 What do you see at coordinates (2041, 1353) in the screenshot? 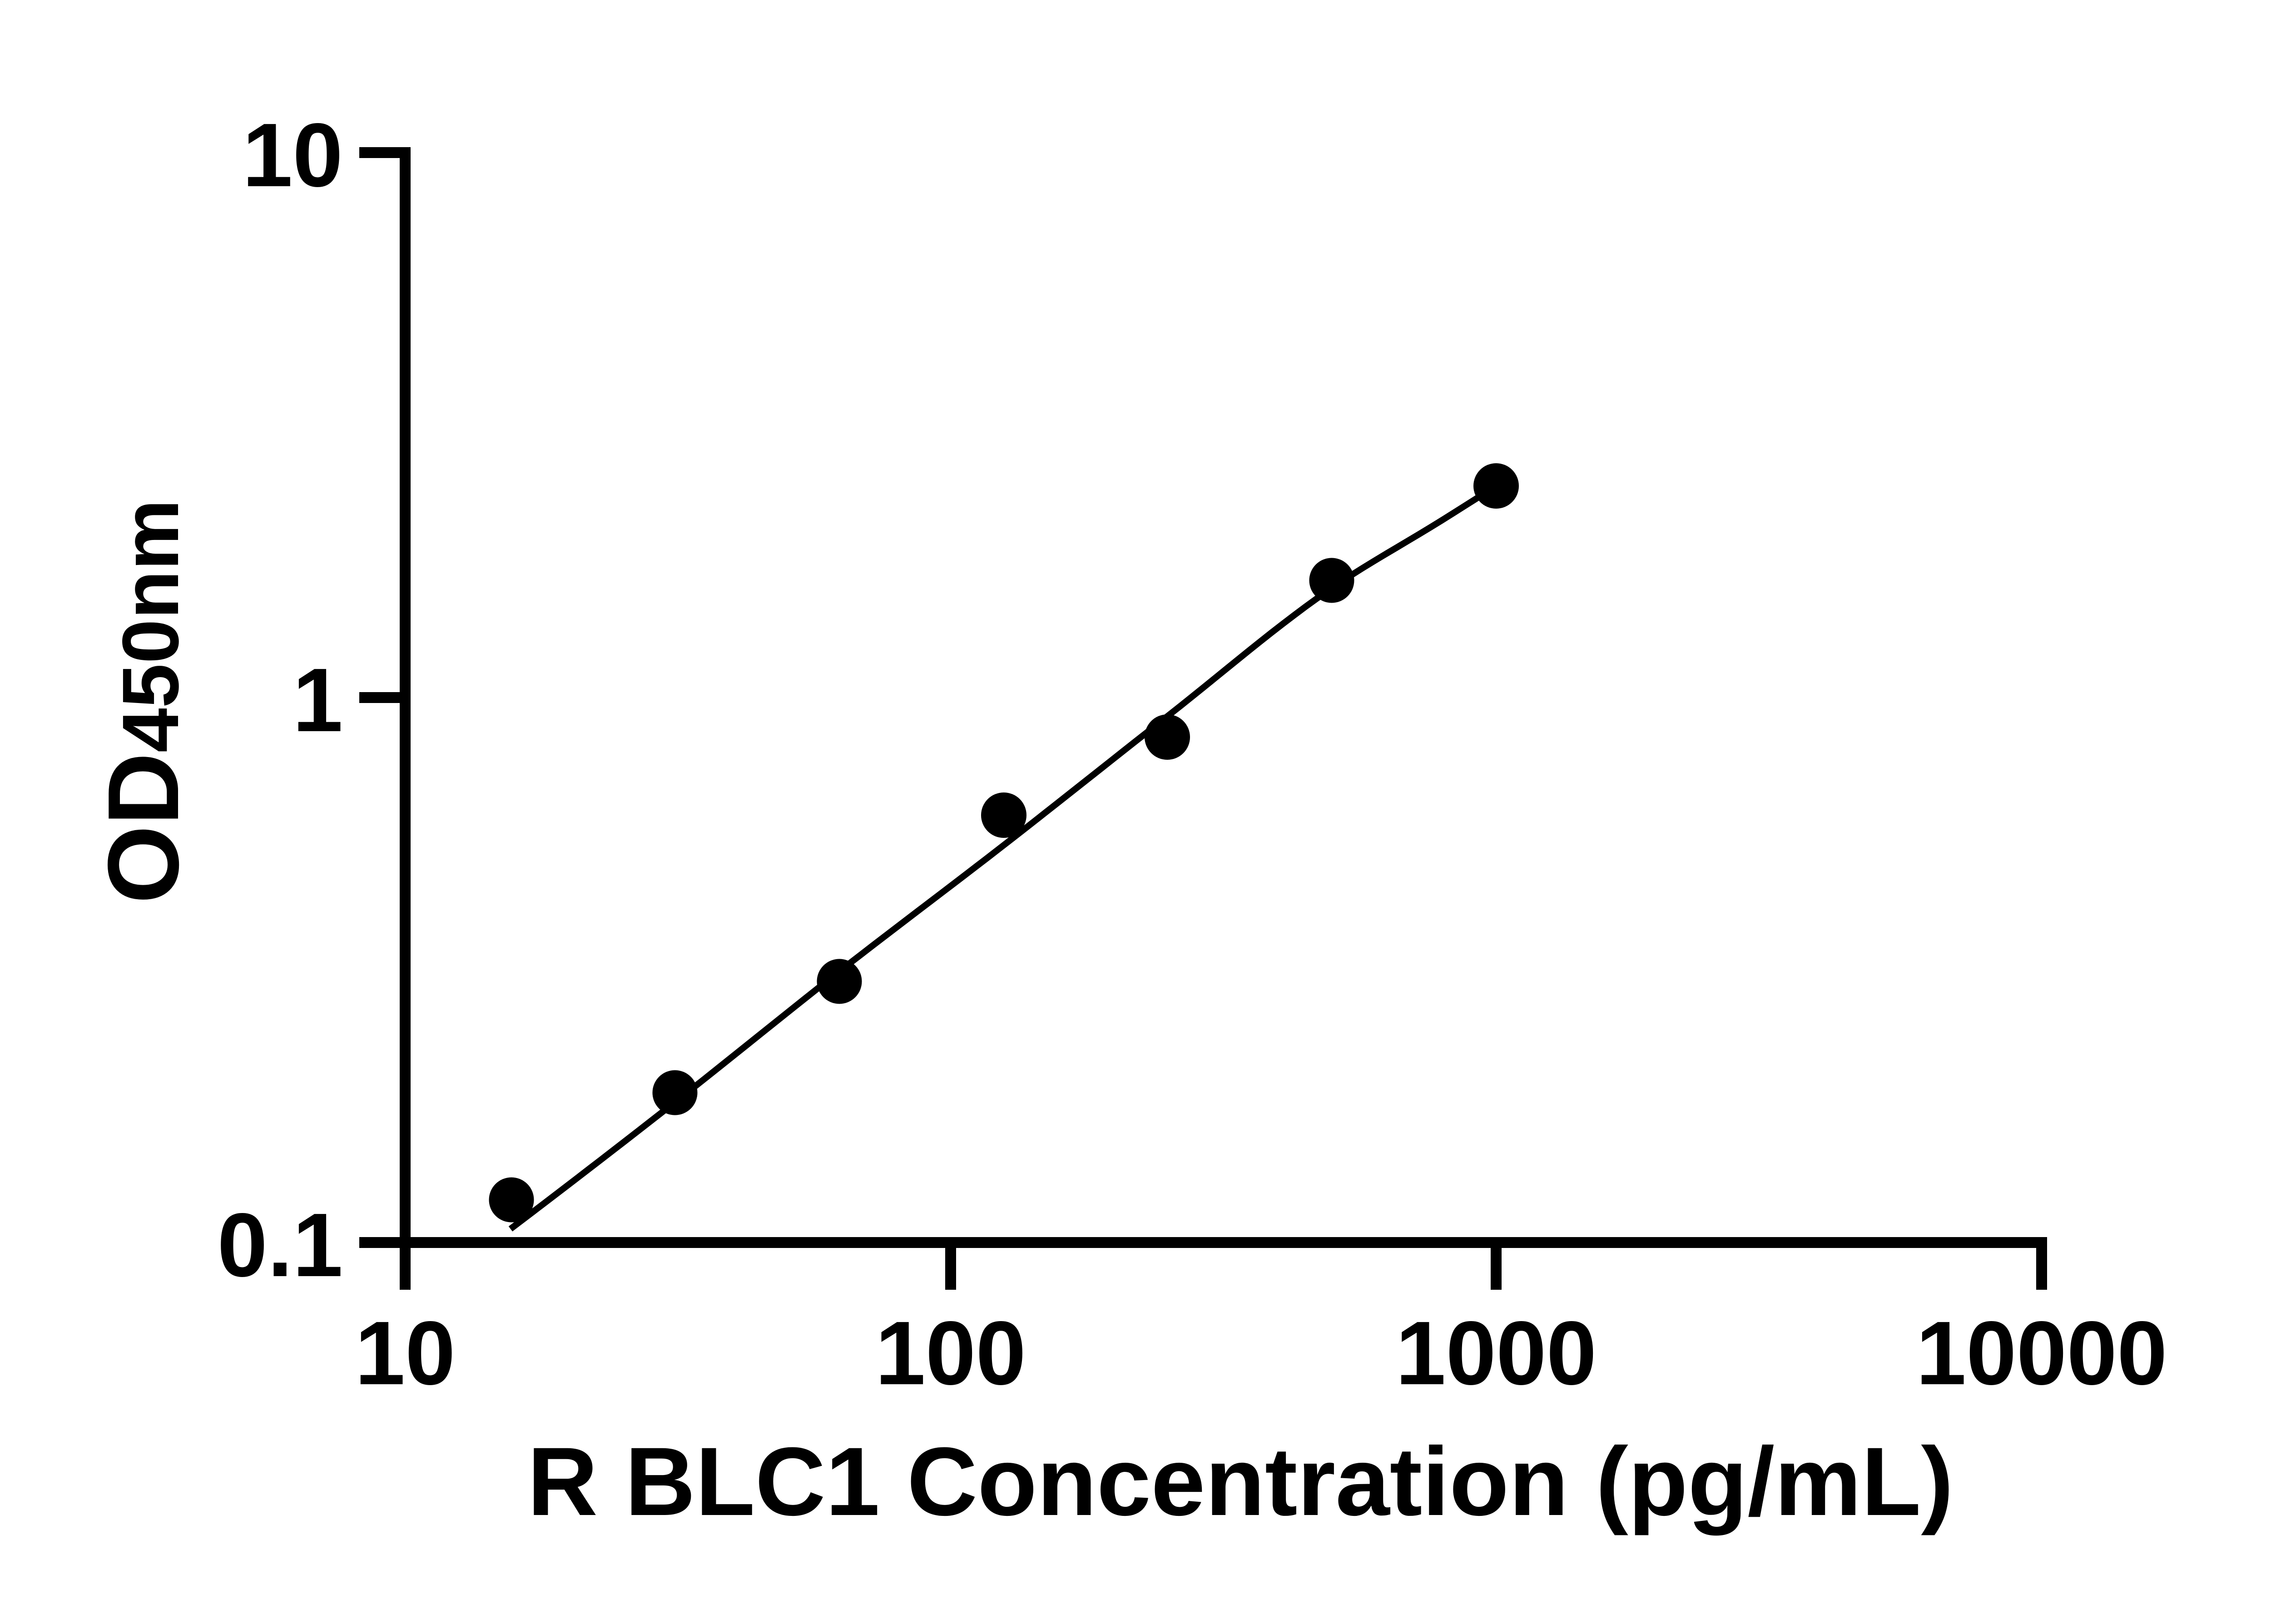
I see `svg-text: 10000` at bounding box center [2041, 1353].